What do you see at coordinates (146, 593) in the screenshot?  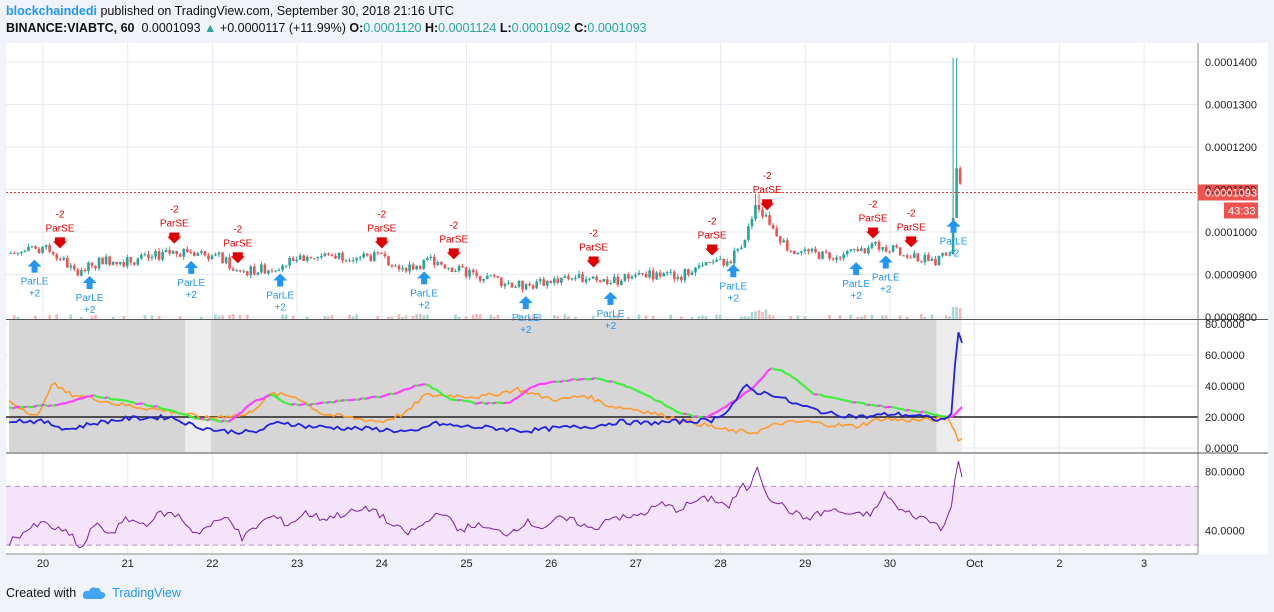 I see `tradingview-brand: TradingView` at bounding box center [146, 593].